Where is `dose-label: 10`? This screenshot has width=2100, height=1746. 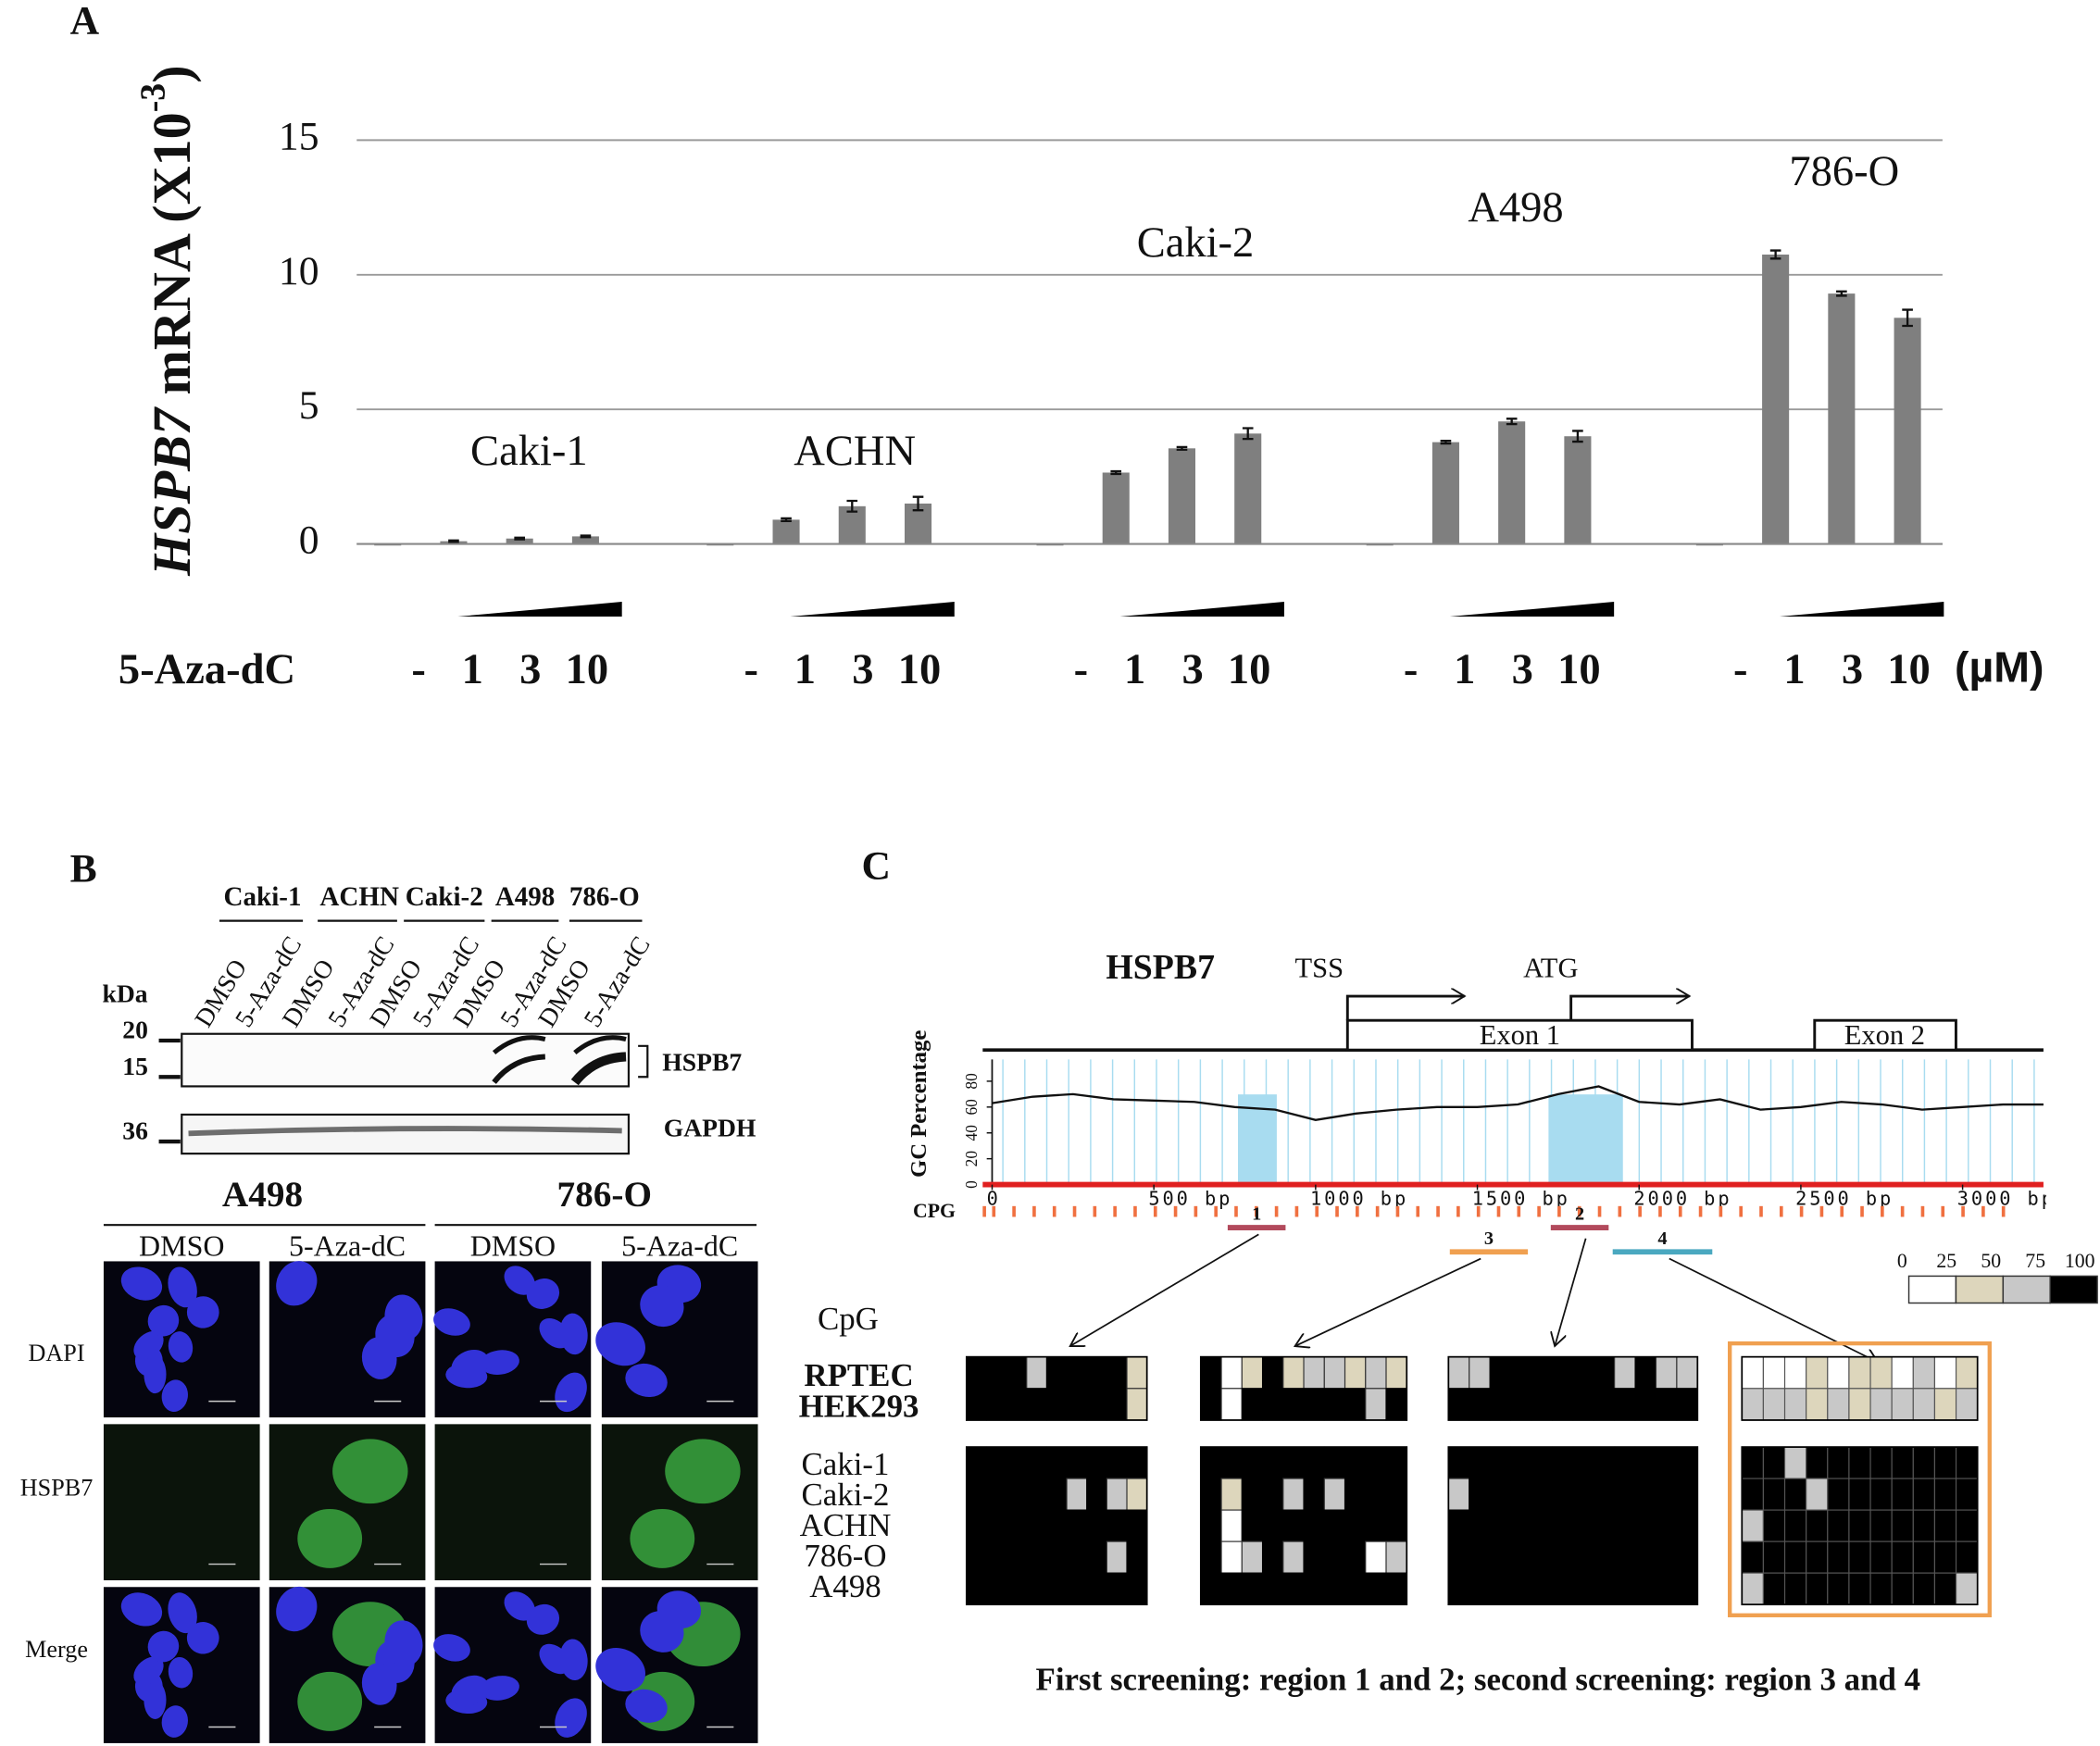
dose-label: 10 is located at coordinates (1909, 669).